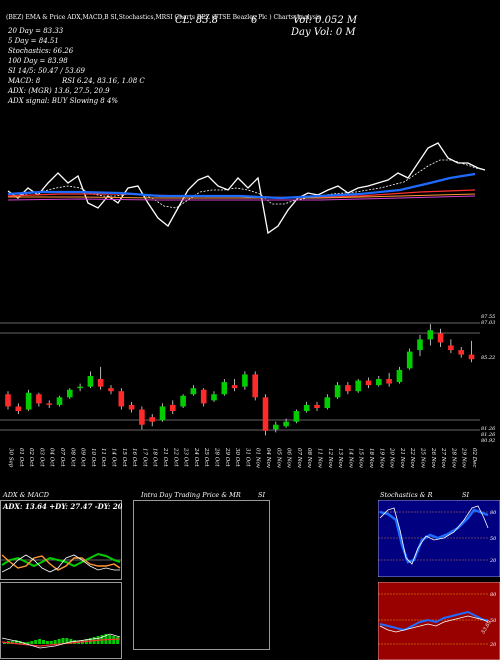 This screenshot has width=500, height=660. Describe the element at coordinates (31, 457) in the screenshot. I see `date-label: 02 Oct` at that location.